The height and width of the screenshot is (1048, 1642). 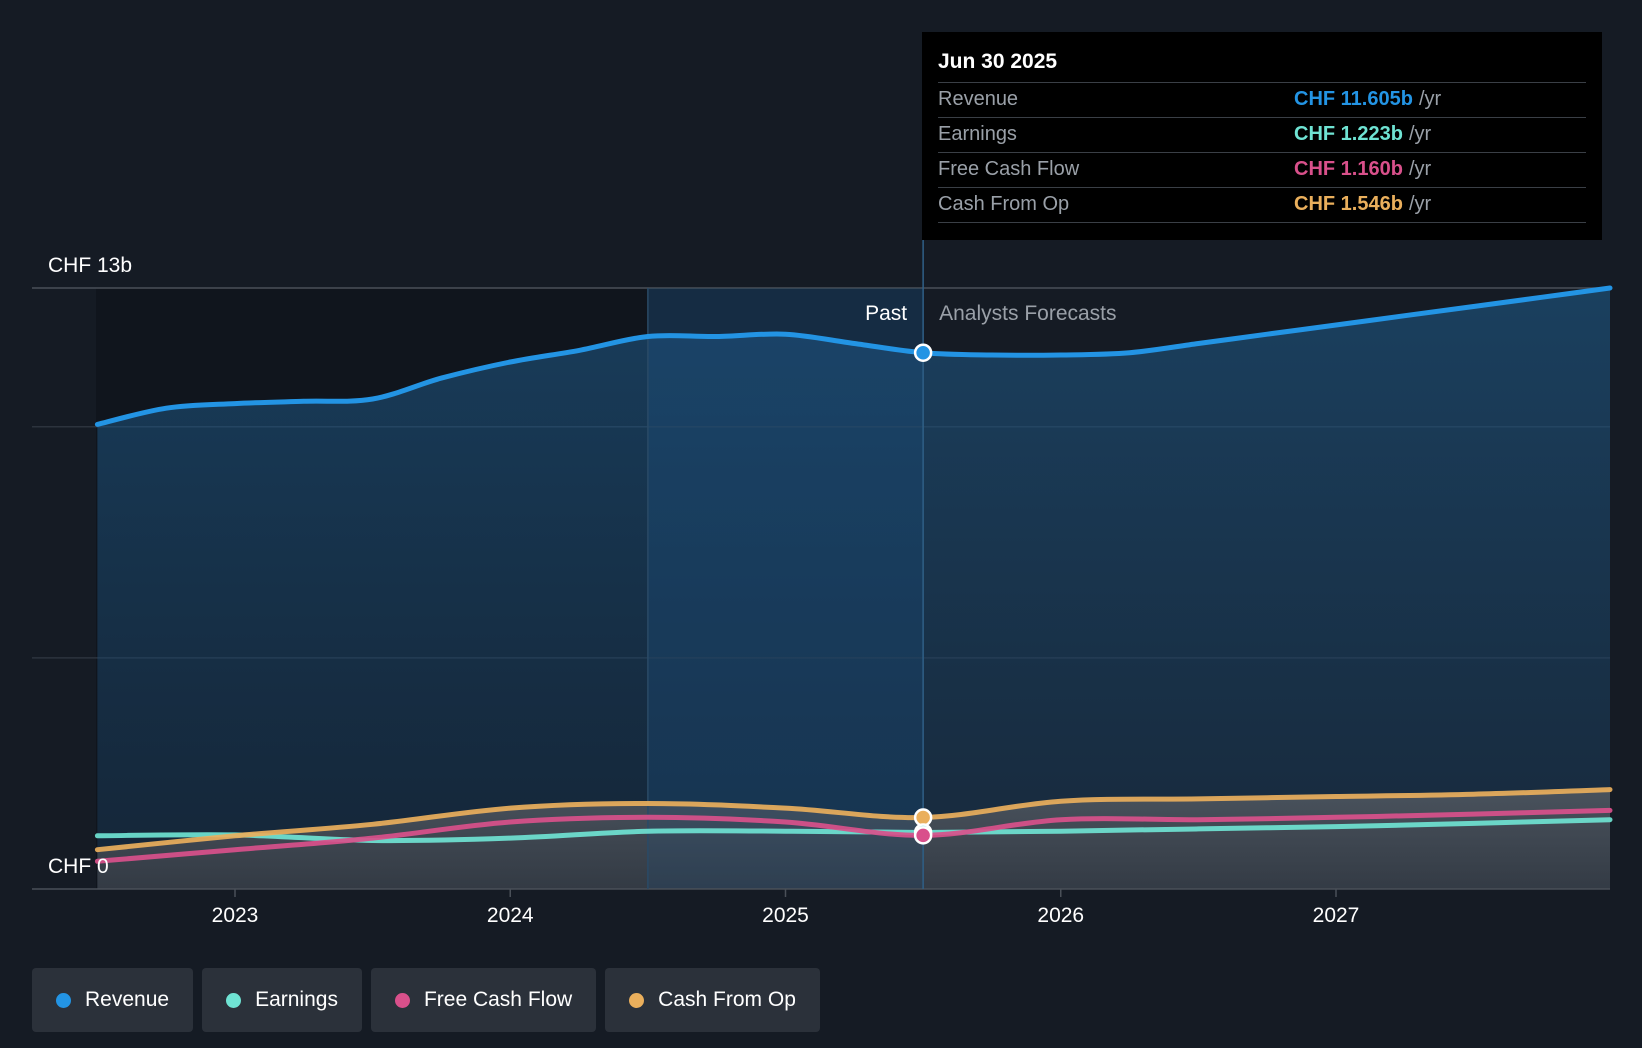 I want to click on legend-label: Revenue, so click(x=127, y=999).